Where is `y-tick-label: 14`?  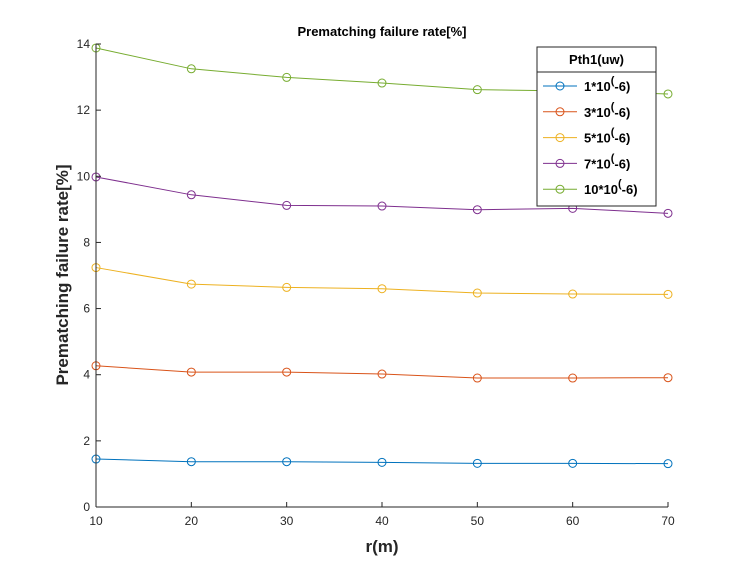
y-tick-label: 14 is located at coordinates (84, 44).